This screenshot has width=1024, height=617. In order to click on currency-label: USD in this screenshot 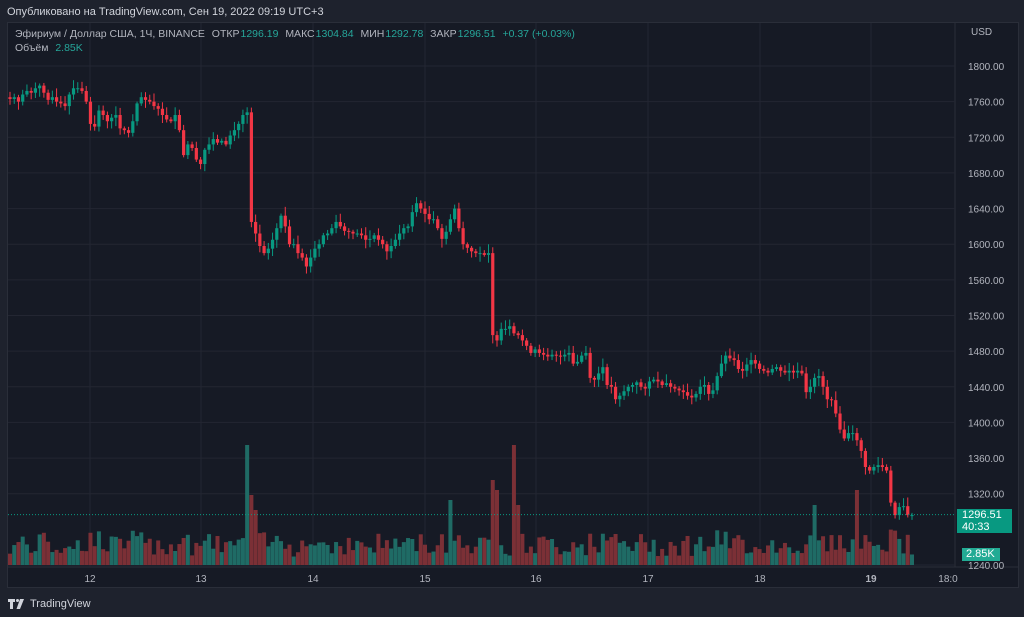, I will do `click(981, 32)`.